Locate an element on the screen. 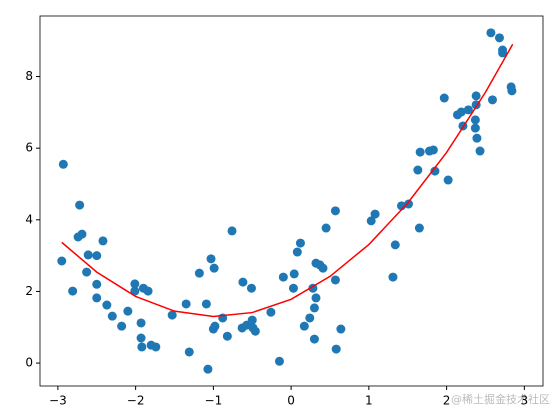  watermark: @稀土掘金技术社区 is located at coordinates (500, 399).